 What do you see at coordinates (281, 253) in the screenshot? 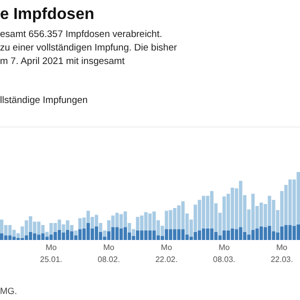
I see `x-tick-label: Mo 22.03.` at bounding box center [281, 253].